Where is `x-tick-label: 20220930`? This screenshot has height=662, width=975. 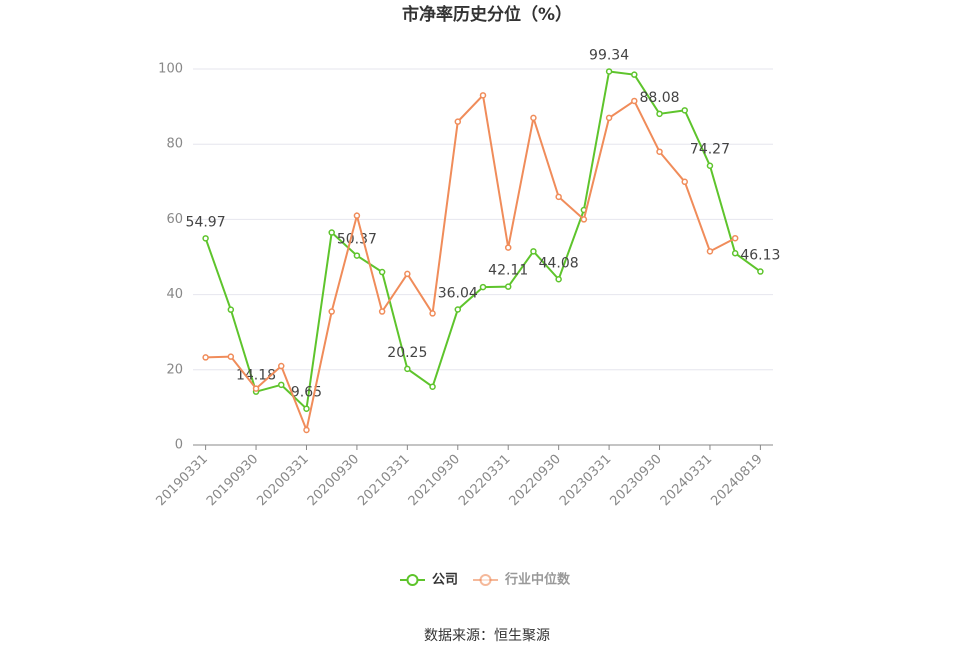
x-tick-label: 20220930 is located at coordinates (535, 480).